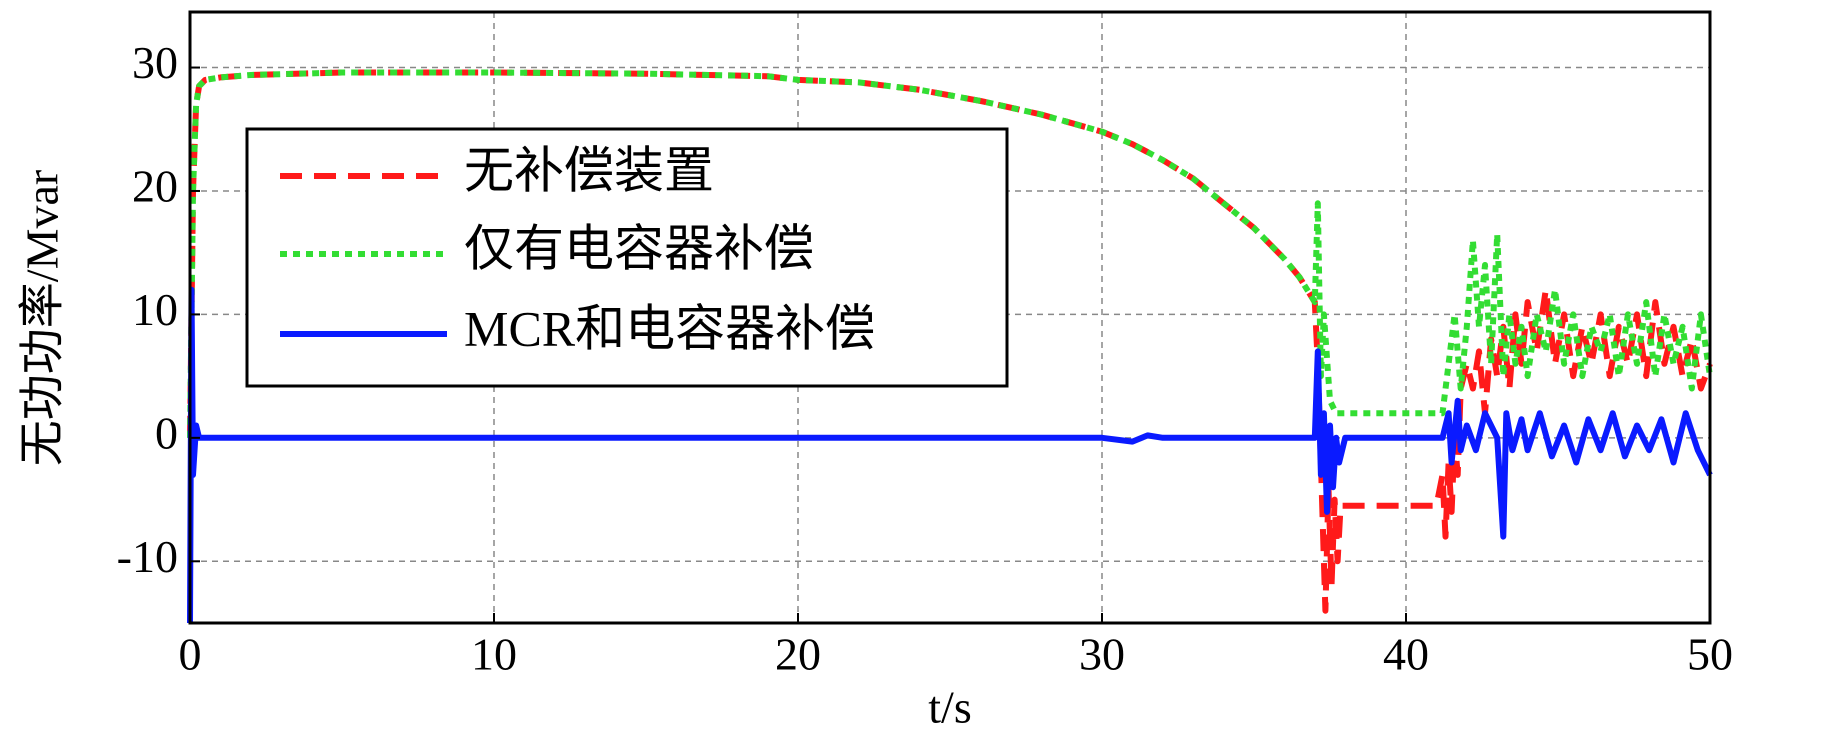 This screenshot has width=1843, height=741. I want to click on x-tick-label: 30, so click(1102, 654).